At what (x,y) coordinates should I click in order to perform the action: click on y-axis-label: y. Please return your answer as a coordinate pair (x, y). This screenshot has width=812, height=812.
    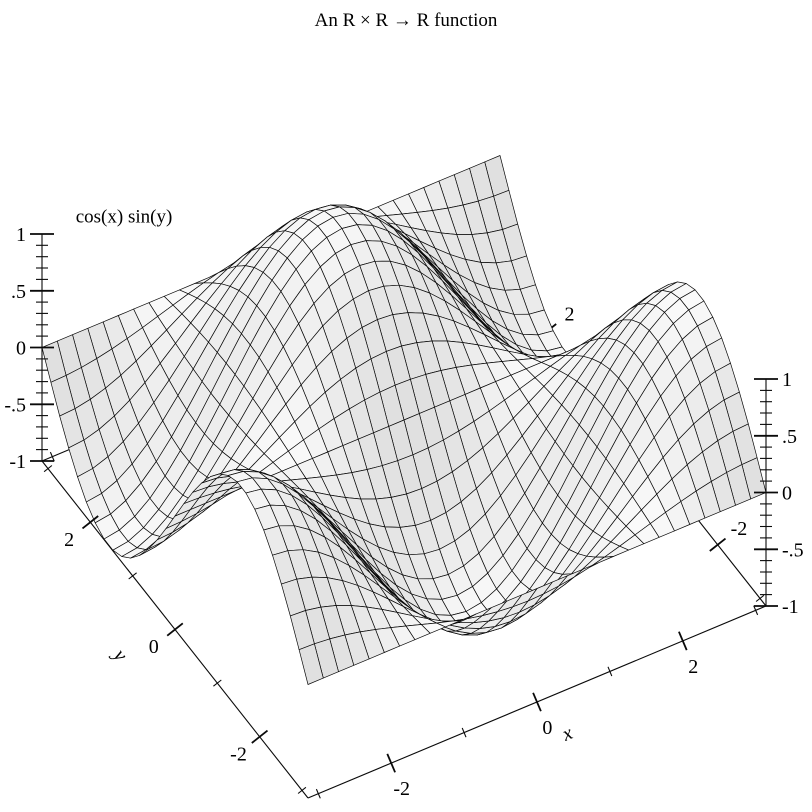
    Looking at the image, I should click on (120, 654).